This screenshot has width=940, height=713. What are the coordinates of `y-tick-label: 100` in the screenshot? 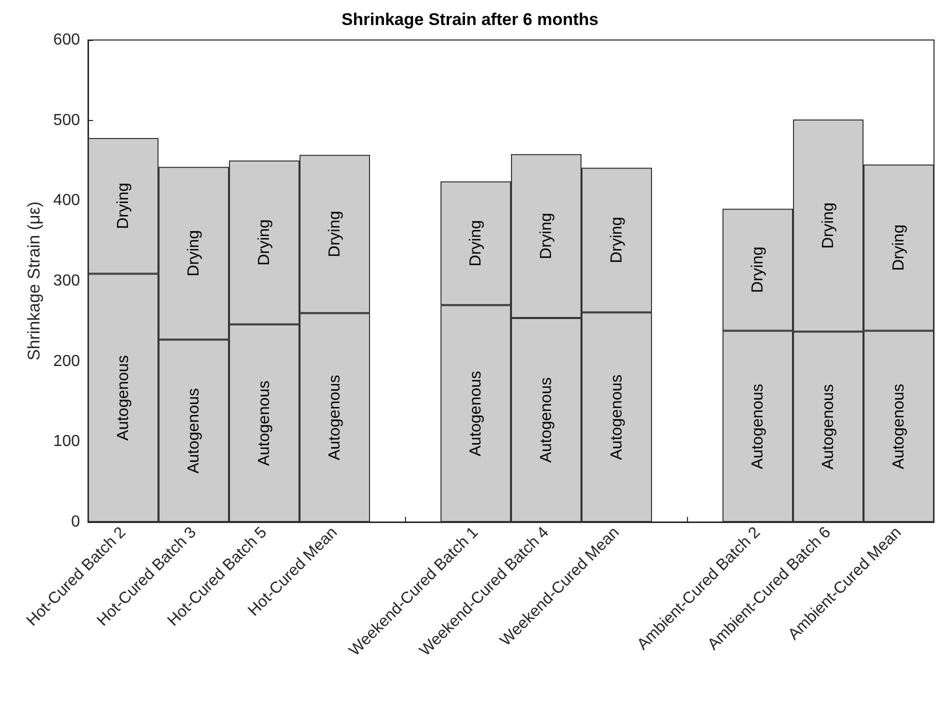 It's located at (66, 441).